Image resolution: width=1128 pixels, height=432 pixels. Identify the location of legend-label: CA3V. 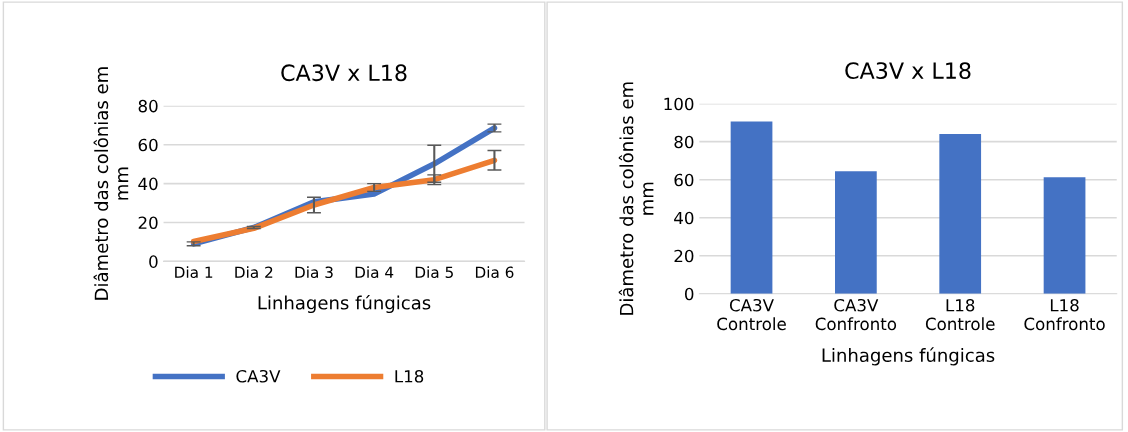
(258, 376).